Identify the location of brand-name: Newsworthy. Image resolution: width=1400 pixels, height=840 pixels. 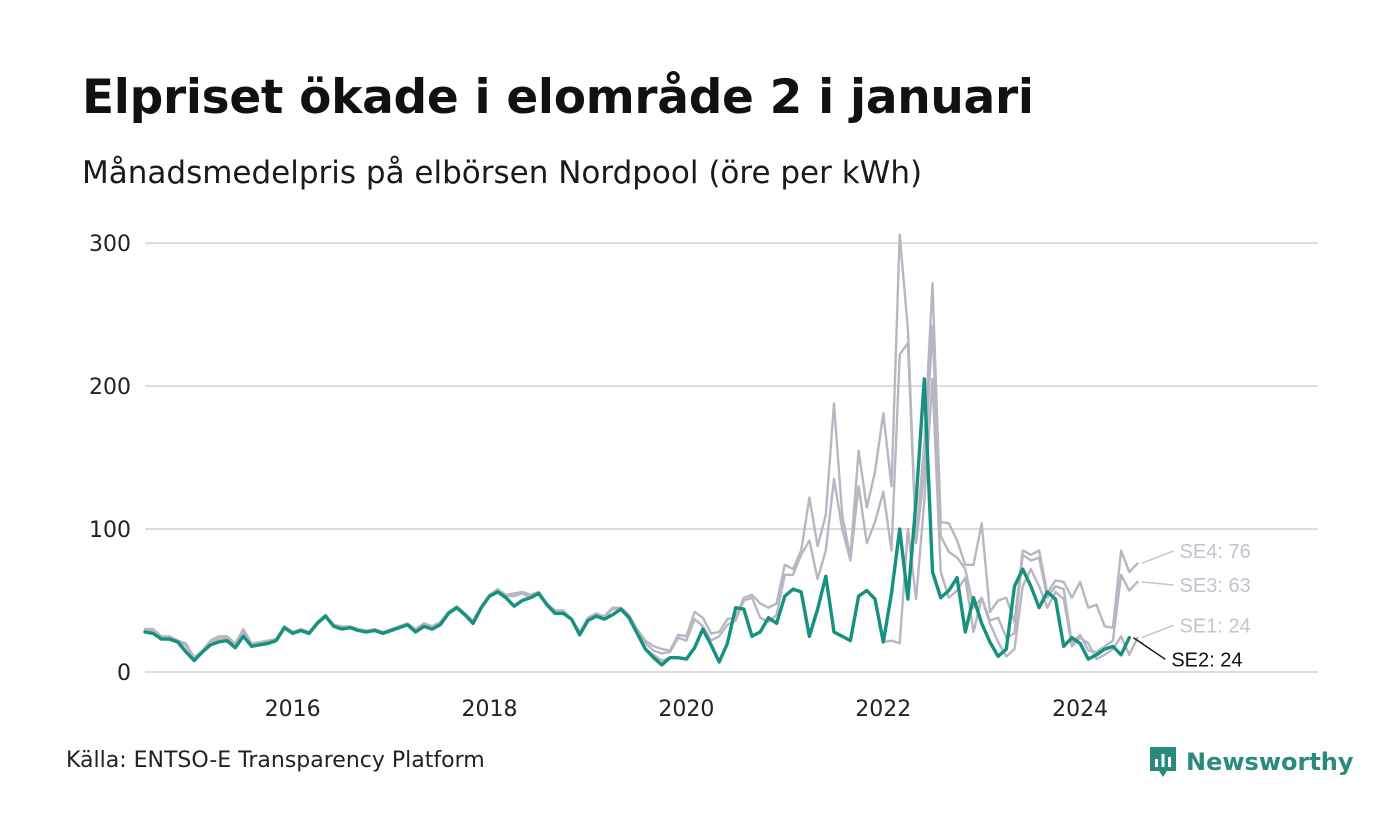
(1270, 762).